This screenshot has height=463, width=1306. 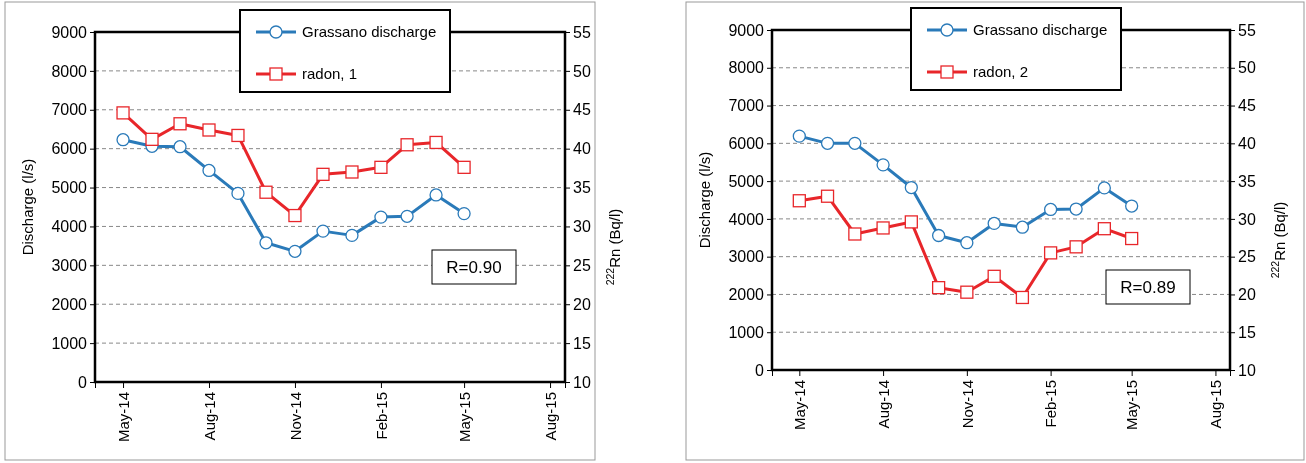 I want to click on annotation: R=0.90, so click(x=474, y=267).